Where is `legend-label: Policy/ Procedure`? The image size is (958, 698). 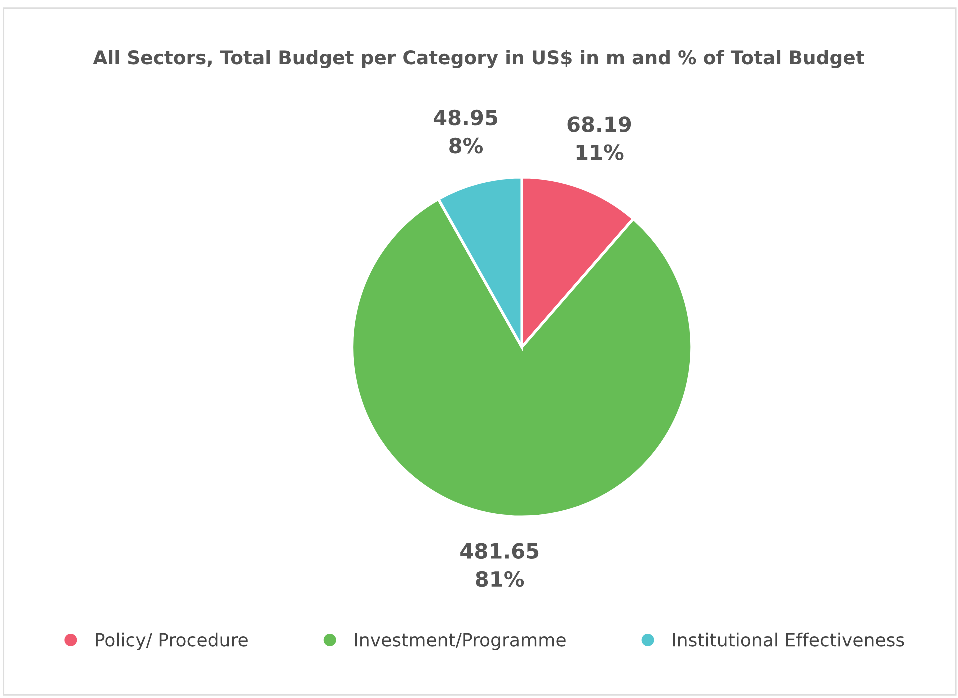
legend-label: Policy/ Procedure is located at coordinates (172, 641).